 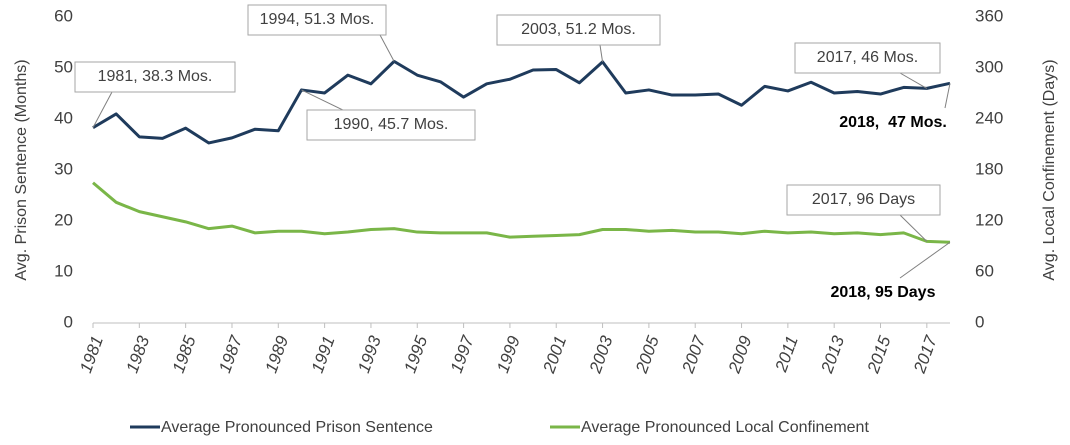 What do you see at coordinates (925, 354) in the screenshot?
I see `x-tick-label: 2017` at bounding box center [925, 354].